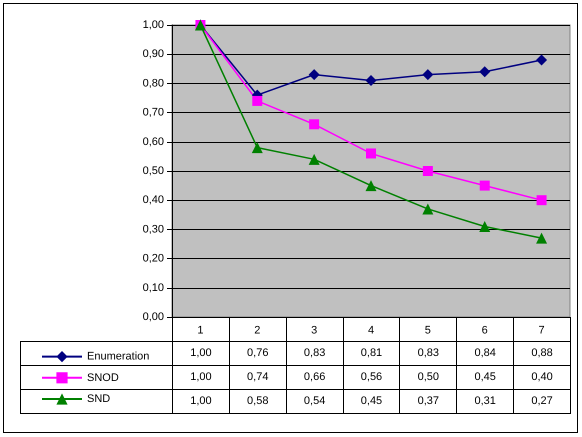 This screenshot has height=437, width=582. What do you see at coordinates (427, 330) in the screenshot?
I see `x-tick-label: 5` at bounding box center [427, 330].